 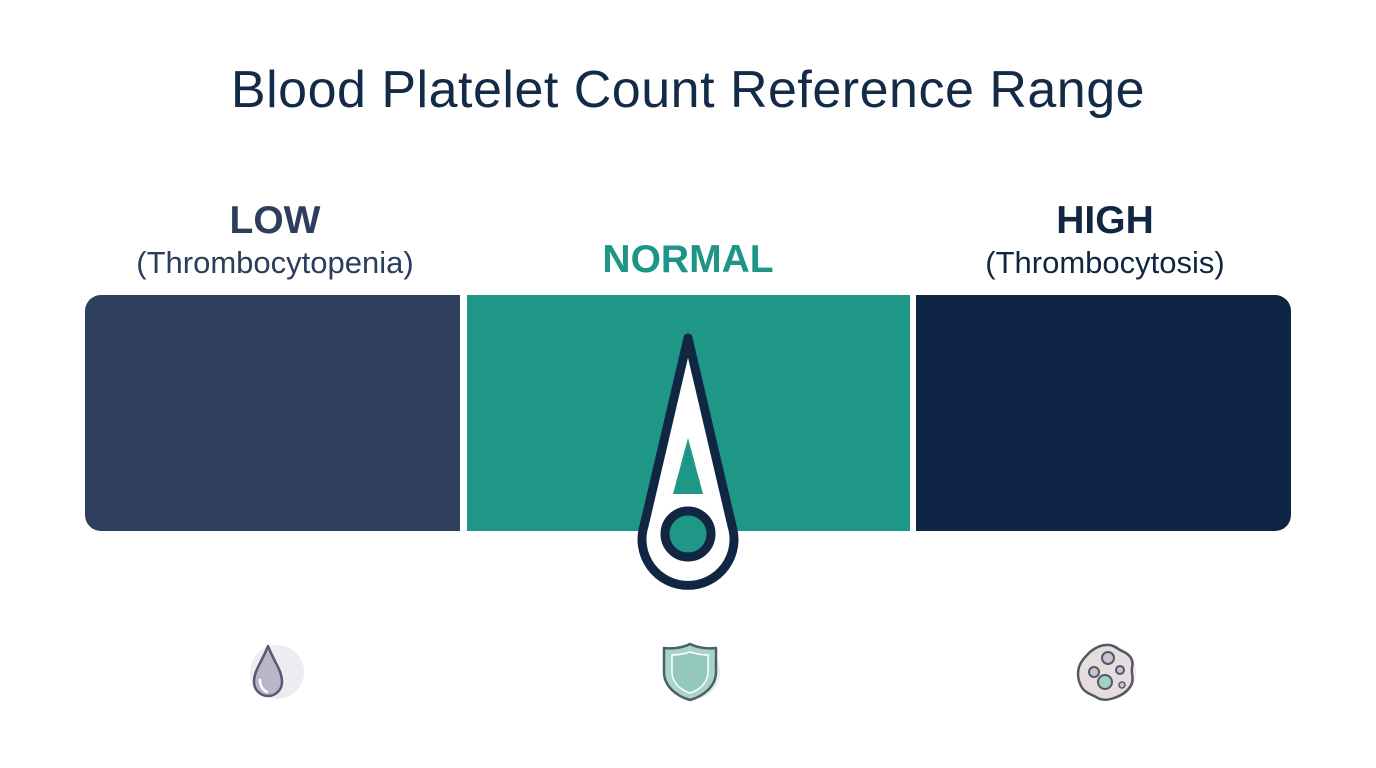 I want to click on high-range-segment, so click(x=1103, y=413).